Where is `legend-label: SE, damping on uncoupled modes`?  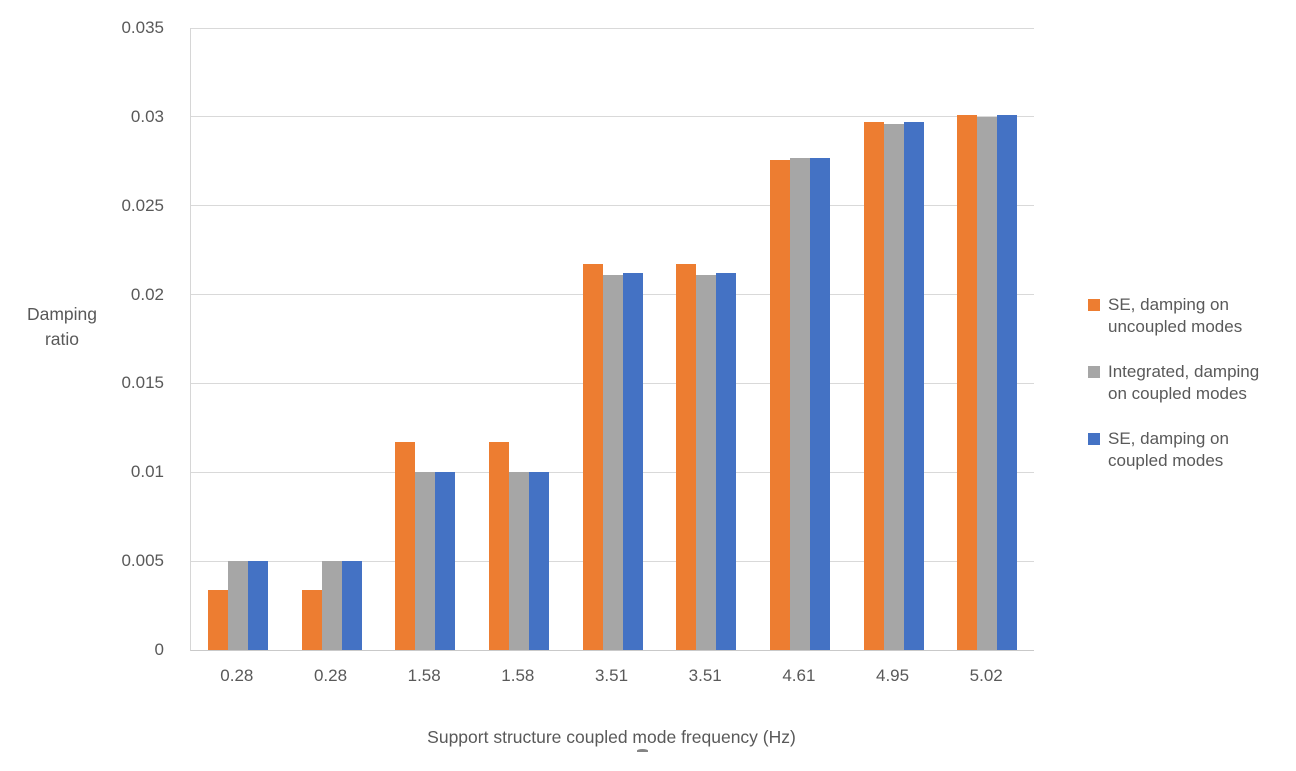 legend-label: SE, damping on uncoupled modes is located at coordinates (1175, 316).